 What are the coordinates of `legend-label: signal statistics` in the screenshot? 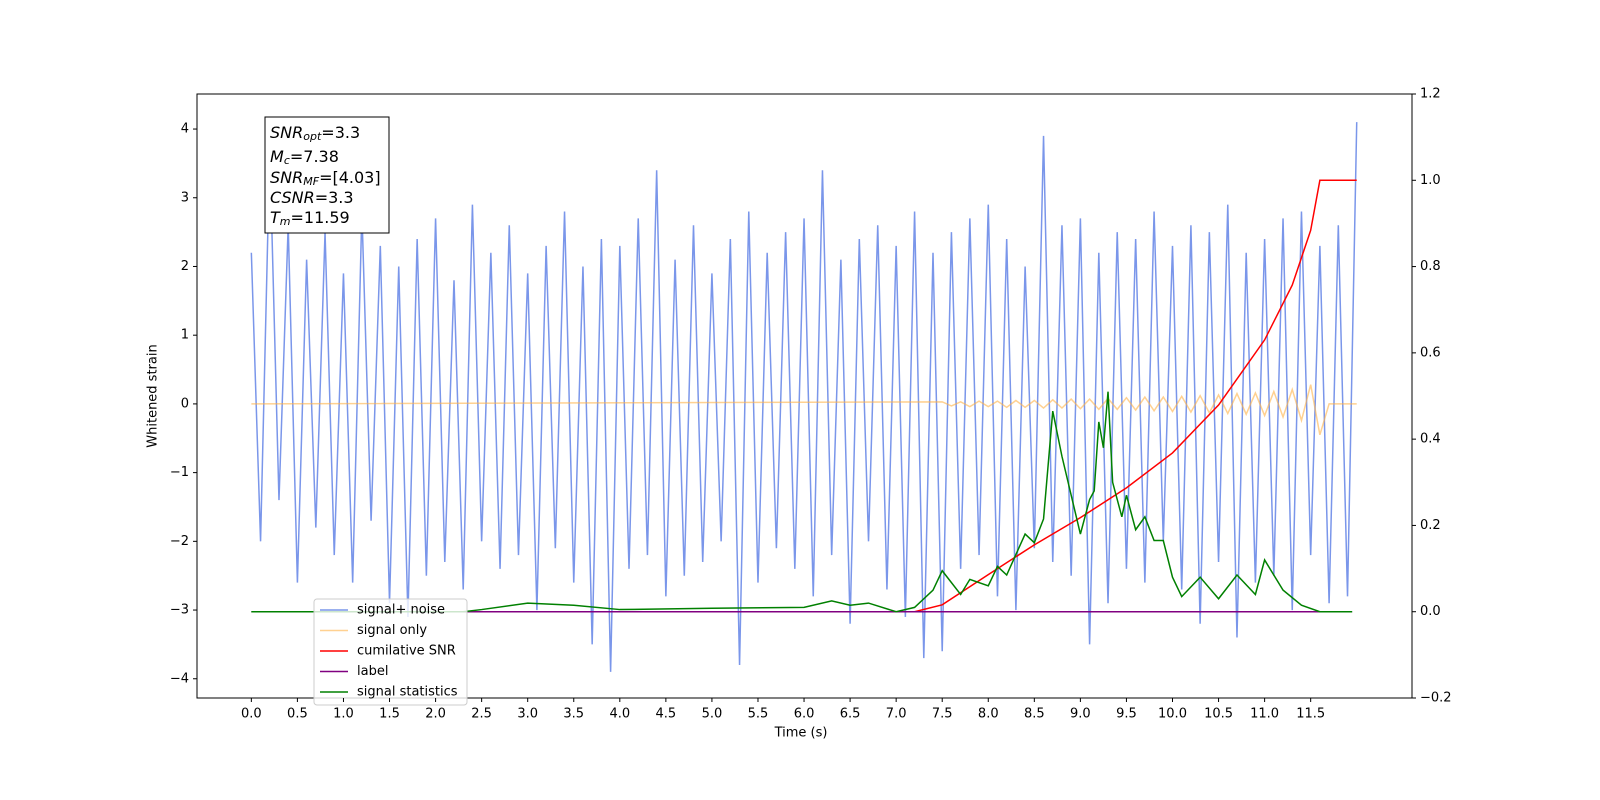 It's located at (407, 692).